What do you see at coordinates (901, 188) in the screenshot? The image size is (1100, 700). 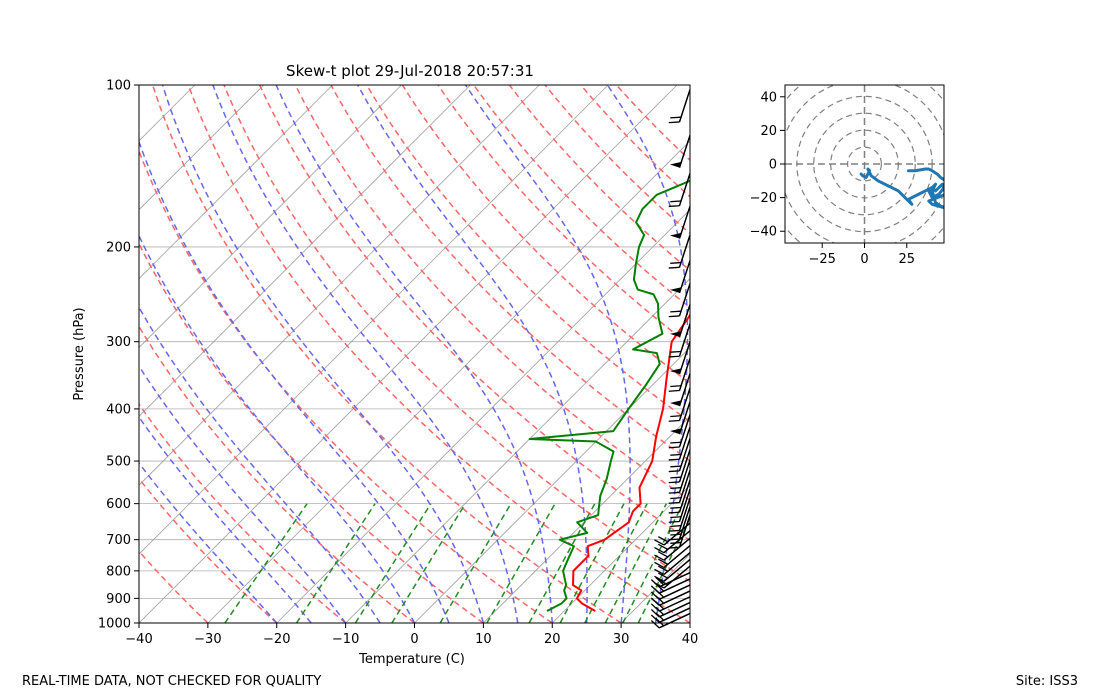 I see `hodograph-line` at bounding box center [901, 188].